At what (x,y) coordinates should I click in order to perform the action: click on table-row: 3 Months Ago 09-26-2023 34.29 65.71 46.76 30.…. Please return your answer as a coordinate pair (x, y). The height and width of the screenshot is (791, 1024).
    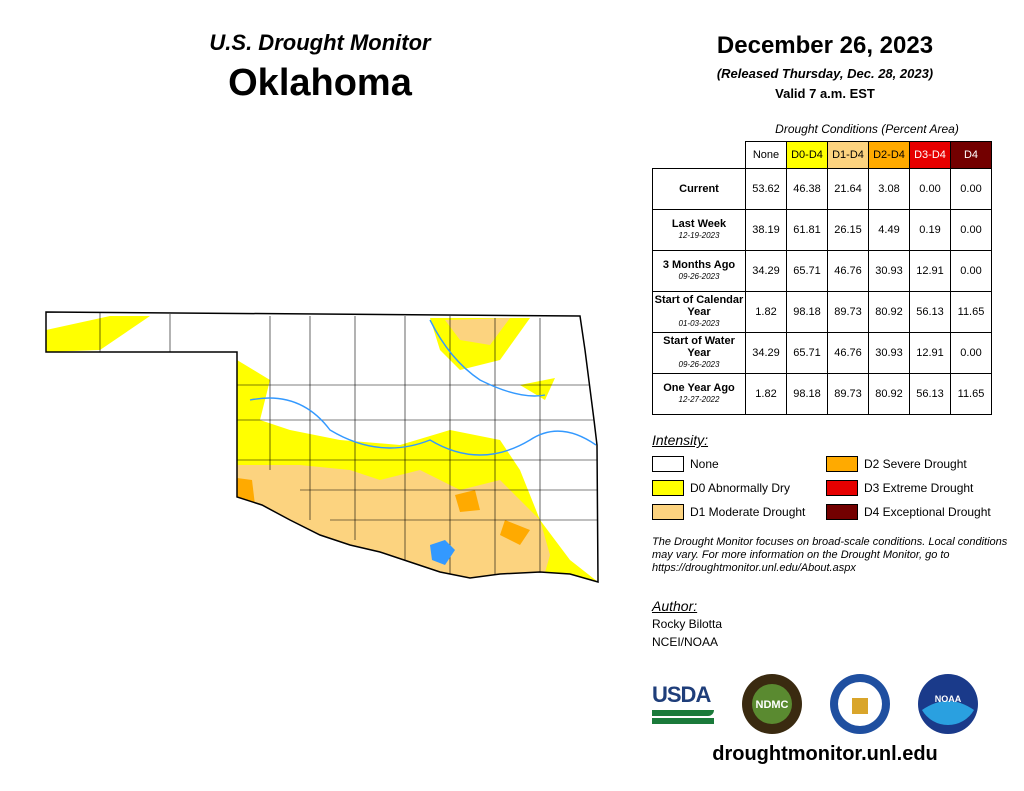
    Looking at the image, I should click on (822, 271).